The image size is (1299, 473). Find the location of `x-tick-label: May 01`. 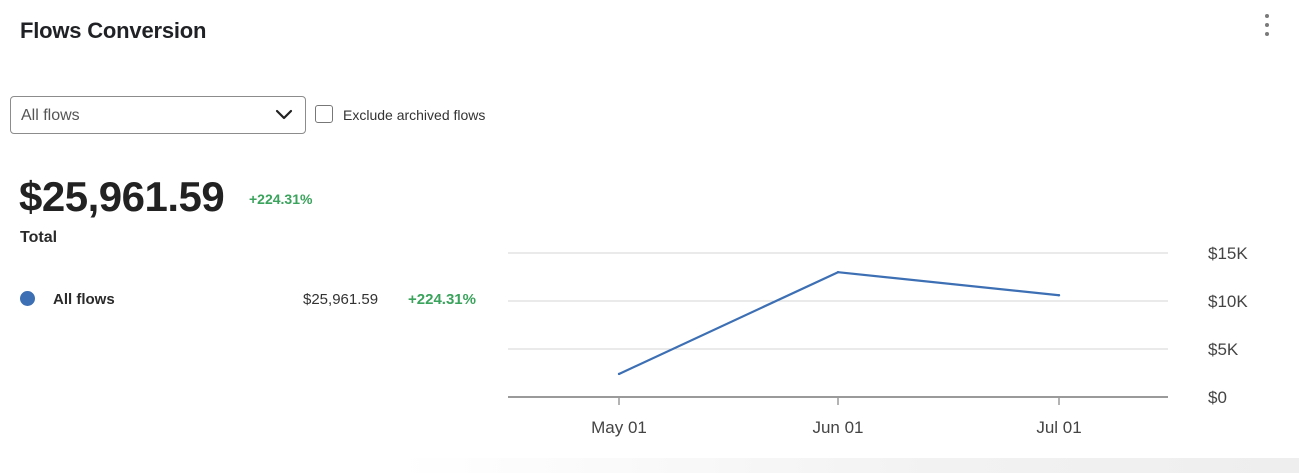

x-tick-label: May 01 is located at coordinates (619, 427).